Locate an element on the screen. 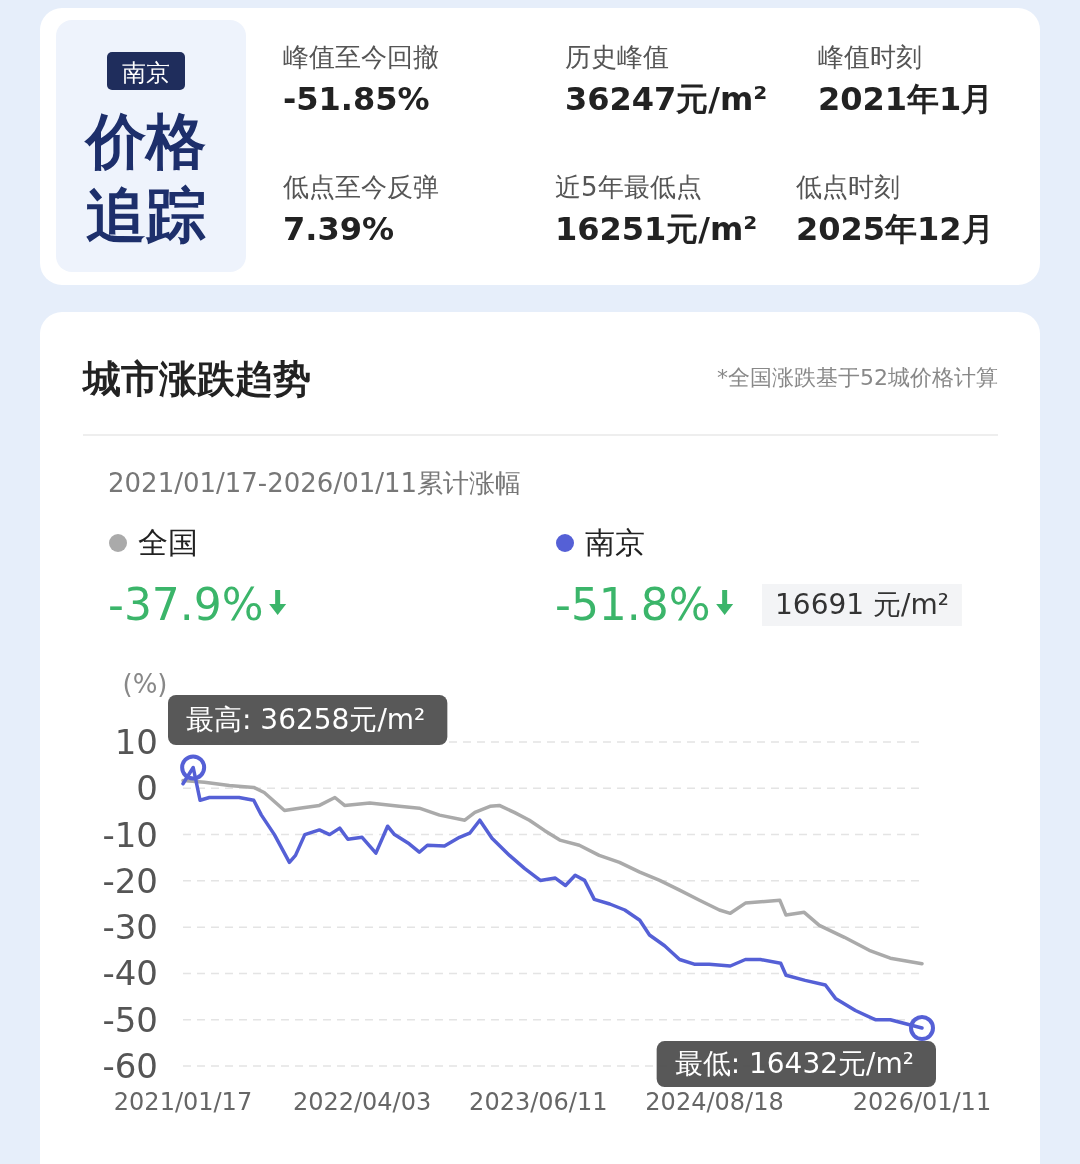  y-tick-label: -10 is located at coordinates (130, 834).